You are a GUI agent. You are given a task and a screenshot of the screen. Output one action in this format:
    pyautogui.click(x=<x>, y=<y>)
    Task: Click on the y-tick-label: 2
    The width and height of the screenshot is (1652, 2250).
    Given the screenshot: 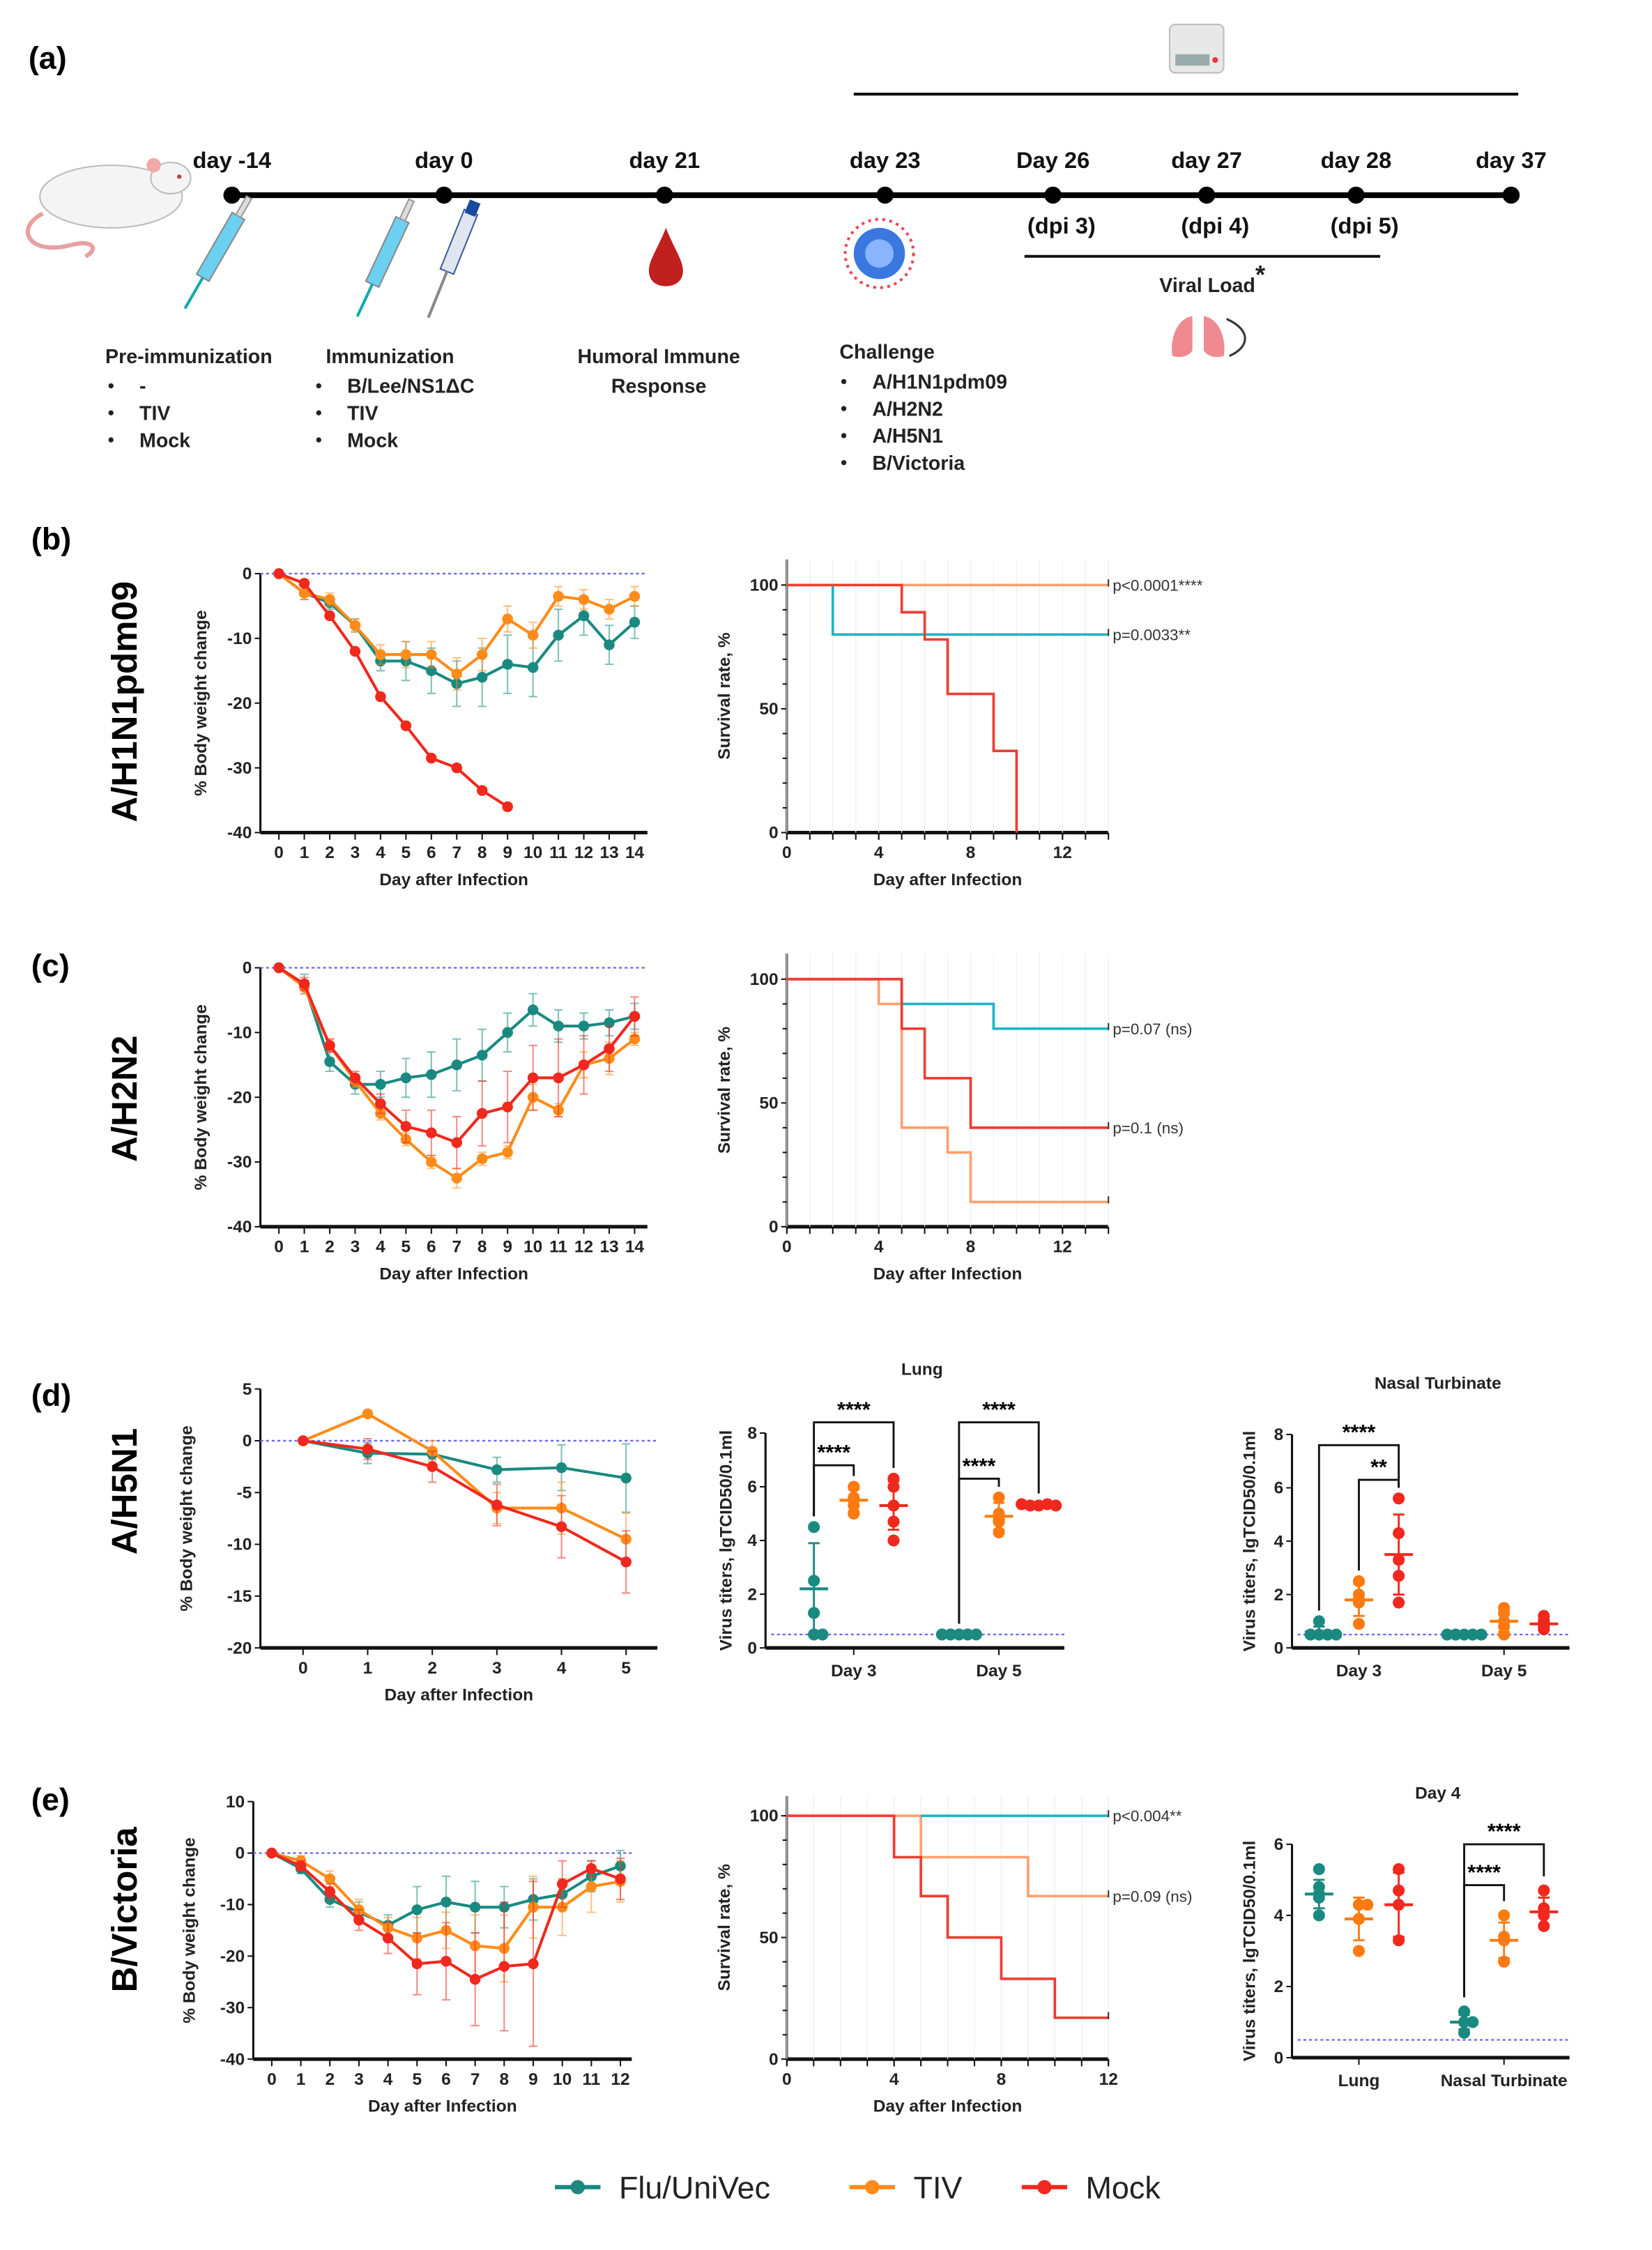 What is the action you would take?
    pyautogui.click(x=752, y=1594)
    